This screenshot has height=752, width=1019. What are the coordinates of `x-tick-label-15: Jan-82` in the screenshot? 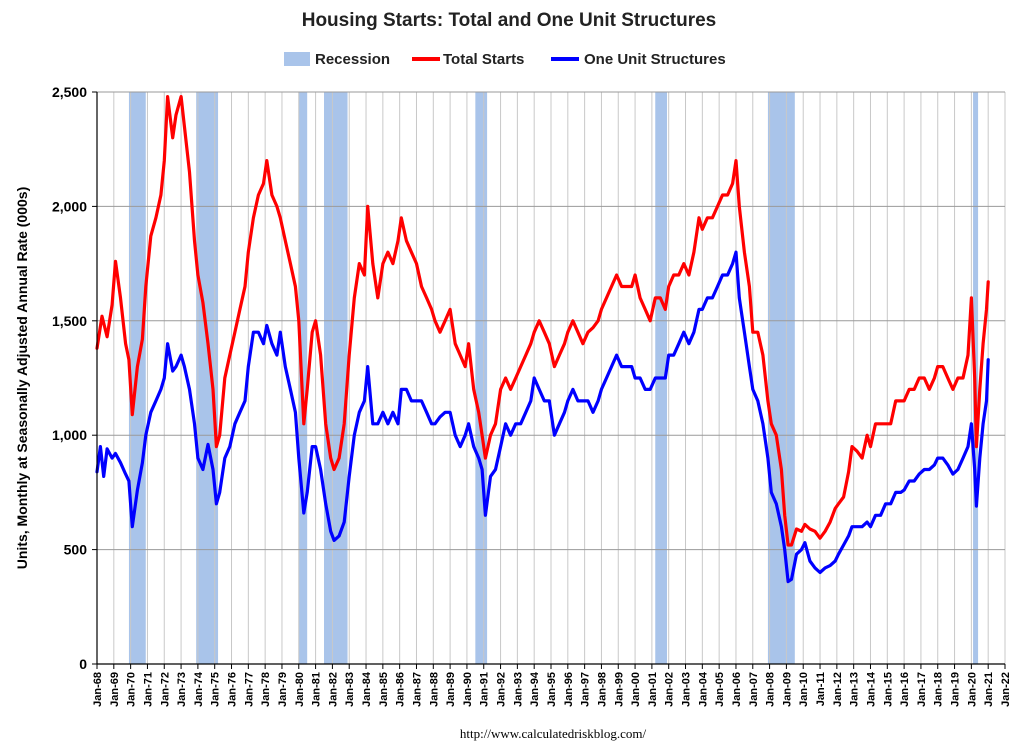 It's located at (333, 689).